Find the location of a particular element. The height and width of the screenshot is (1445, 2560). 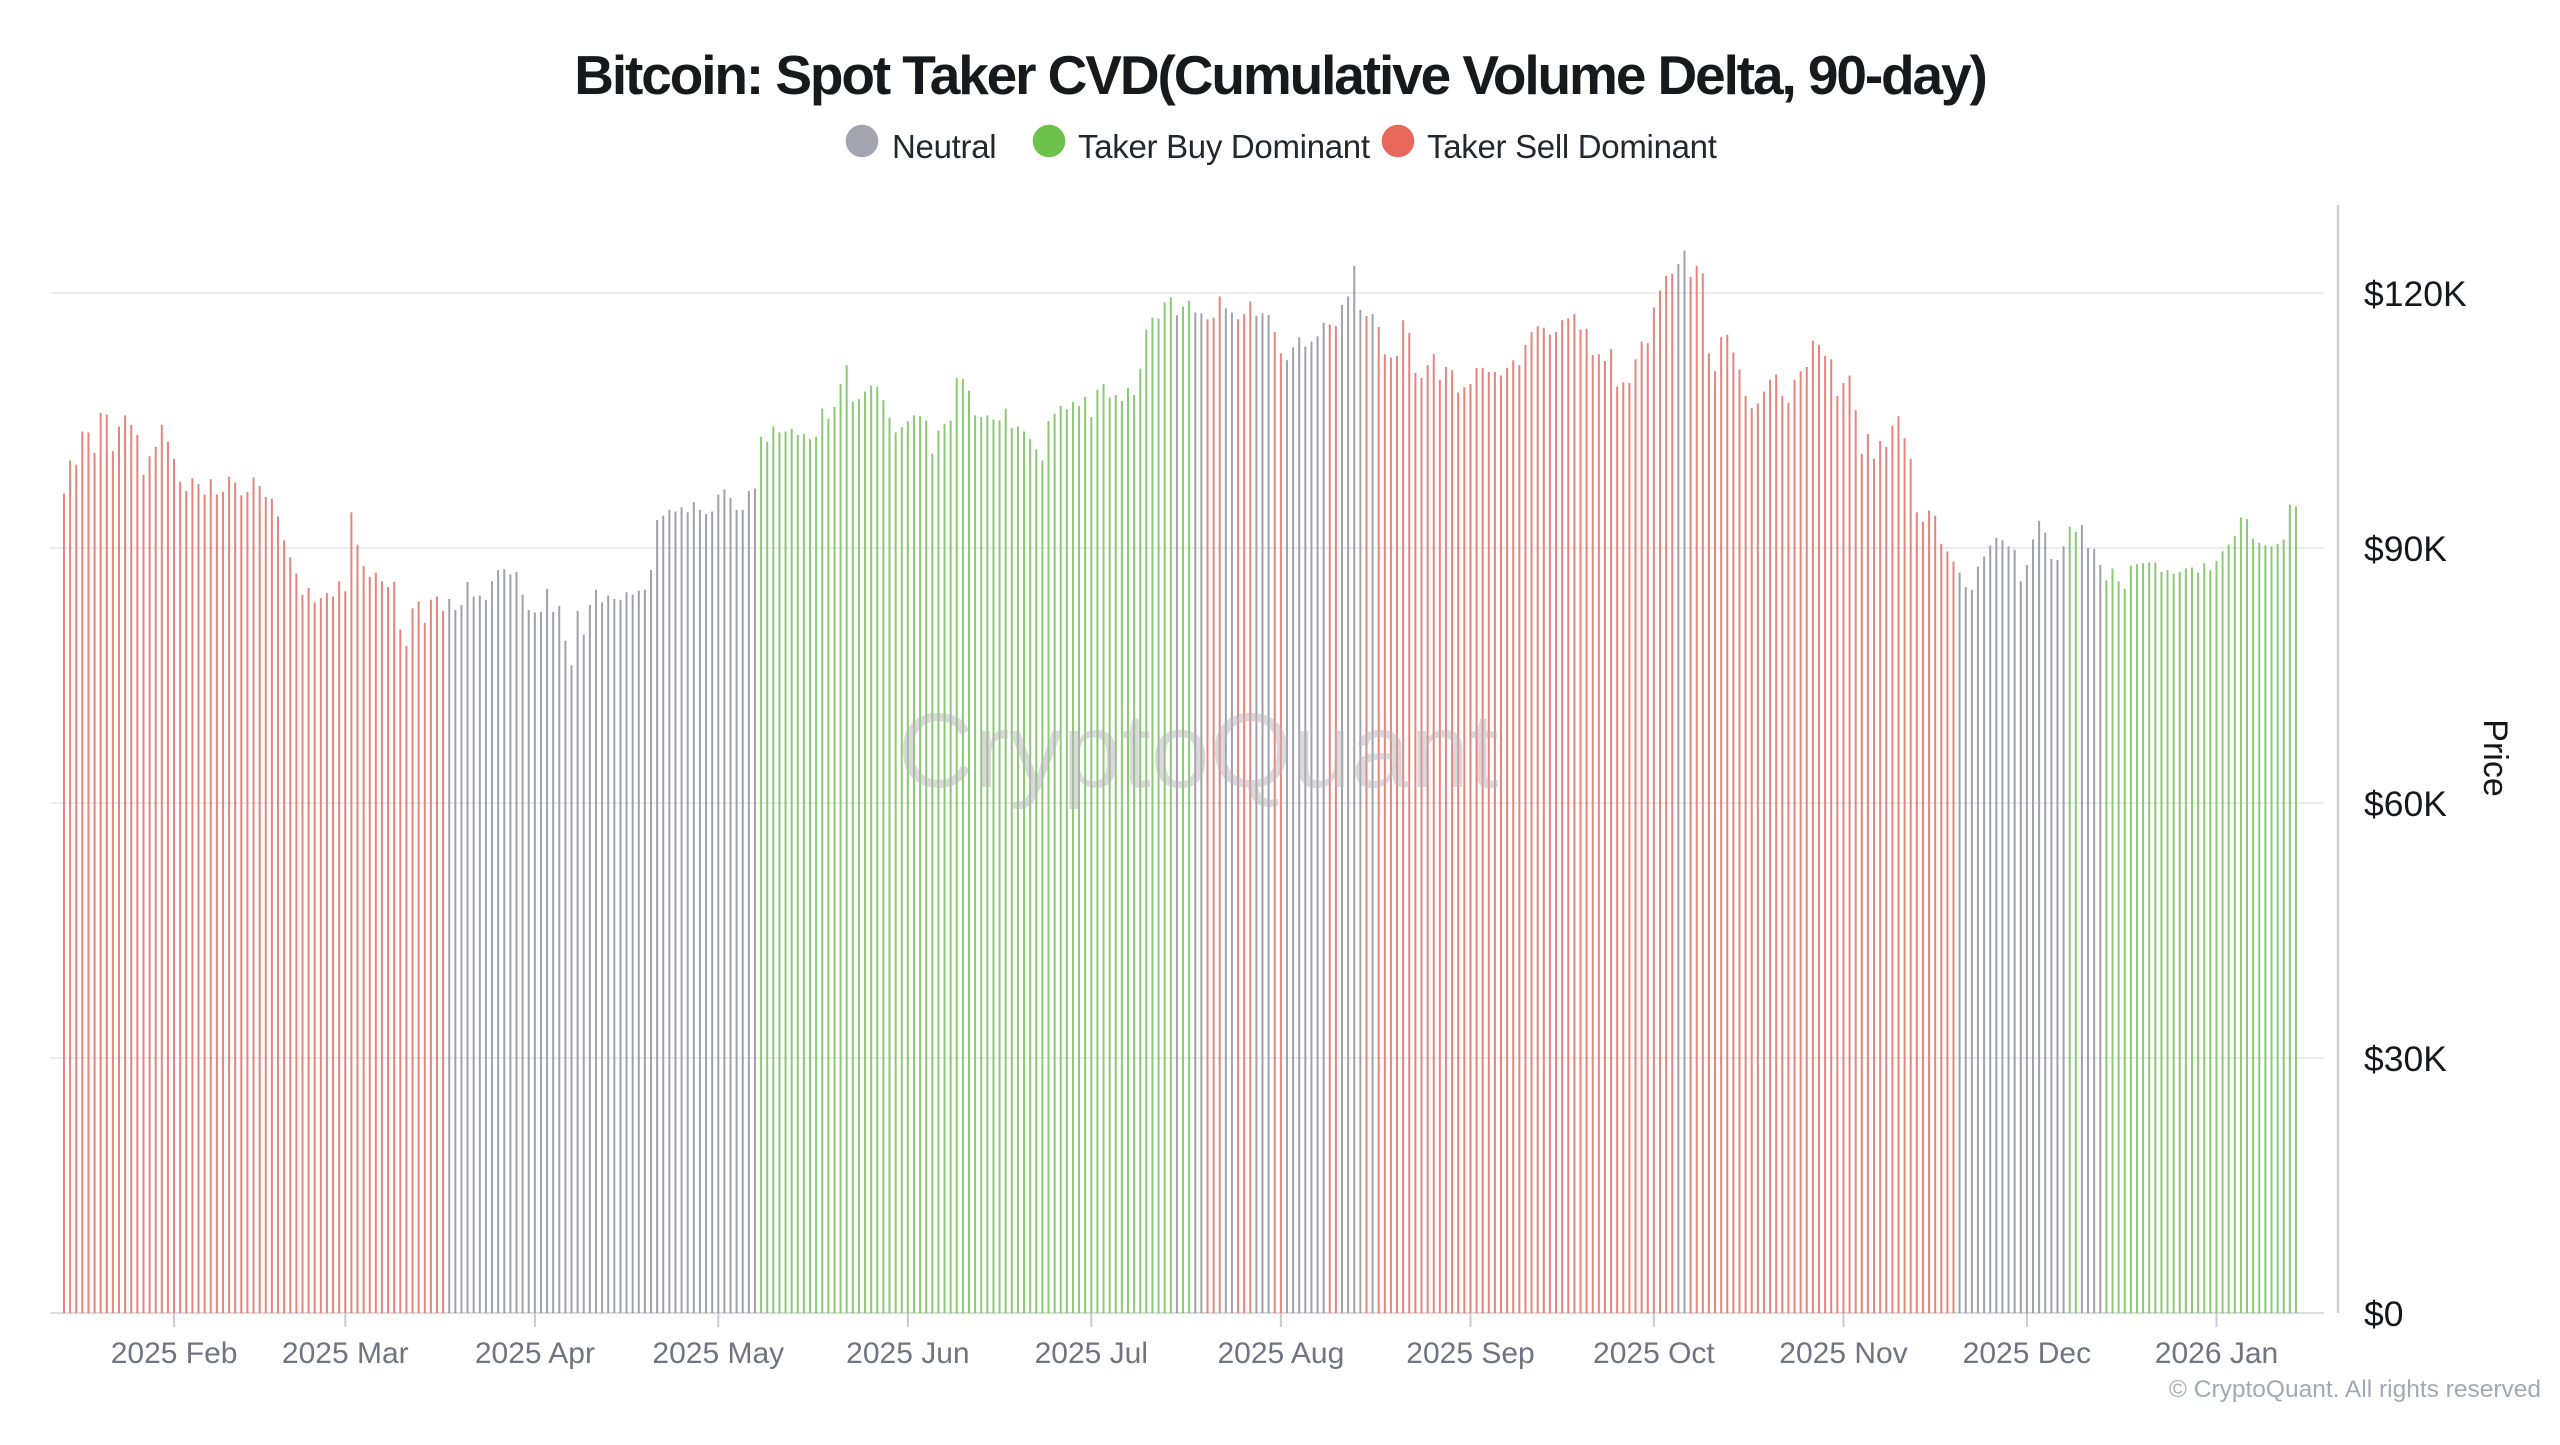

svg-text: 2025 Jun is located at coordinates (907, 1353).